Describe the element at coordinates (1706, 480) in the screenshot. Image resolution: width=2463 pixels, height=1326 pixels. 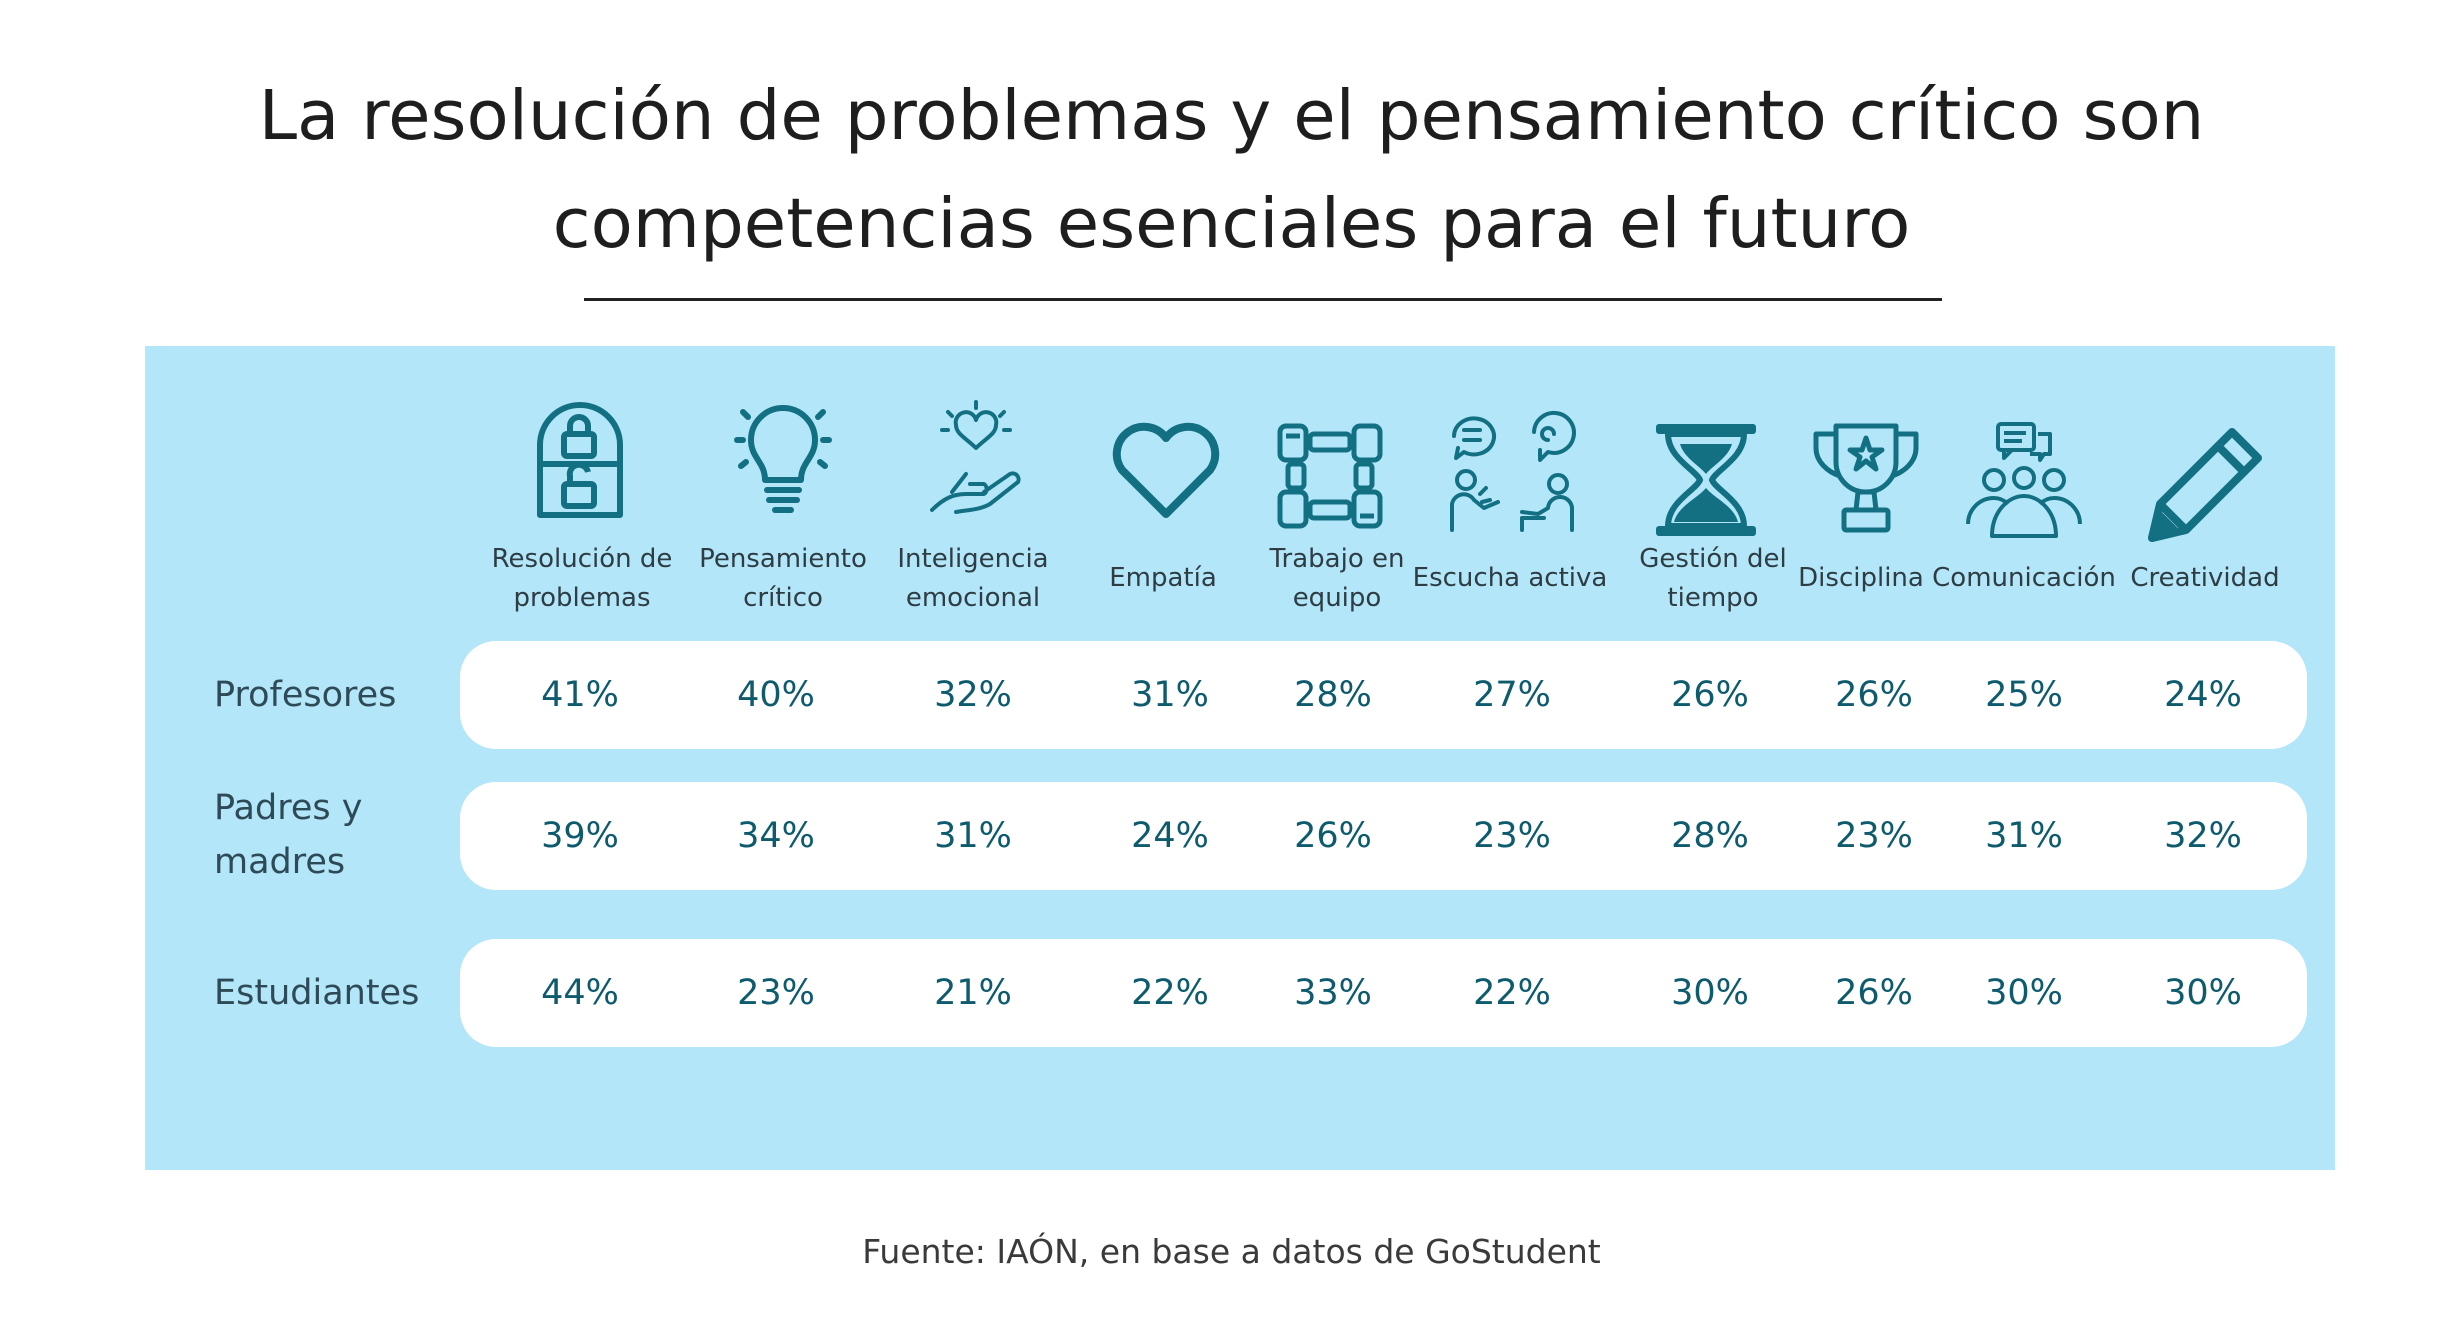
I see `hourglass-icon` at that location.